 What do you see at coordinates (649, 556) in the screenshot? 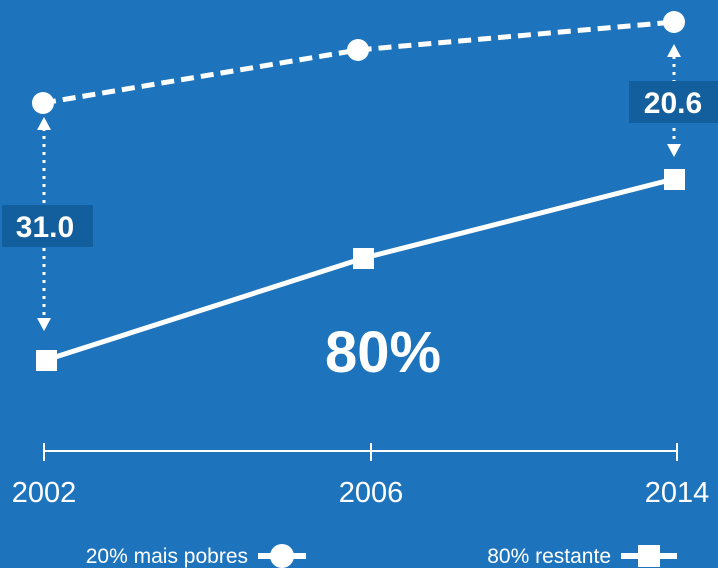
I see `legend-marker-square` at bounding box center [649, 556].